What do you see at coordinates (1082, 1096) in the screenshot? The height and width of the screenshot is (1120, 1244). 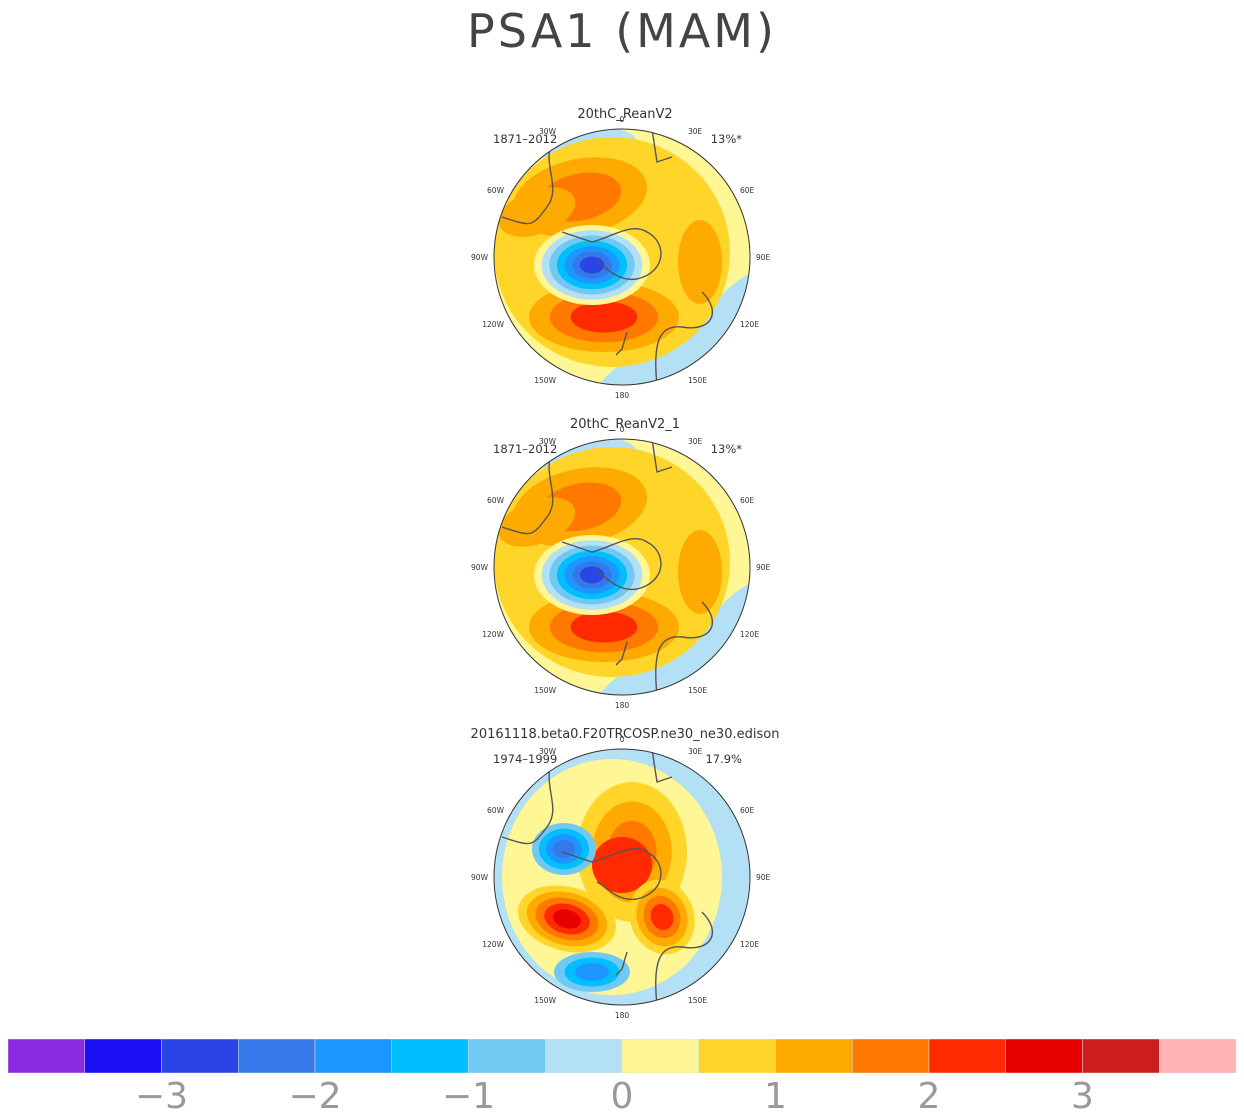 I see `colorbar-tick-label: 3` at bounding box center [1082, 1096].